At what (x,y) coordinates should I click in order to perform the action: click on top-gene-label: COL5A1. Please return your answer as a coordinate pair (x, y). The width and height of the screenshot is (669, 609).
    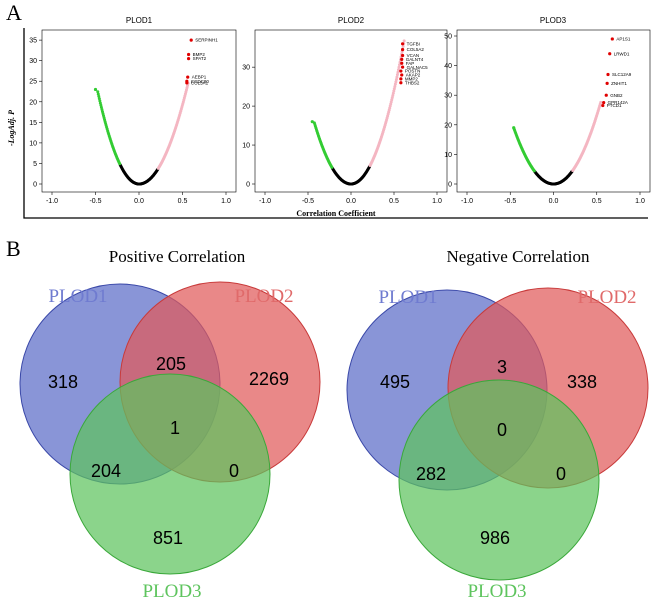
    Looking at the image, I should click on (200, 82).